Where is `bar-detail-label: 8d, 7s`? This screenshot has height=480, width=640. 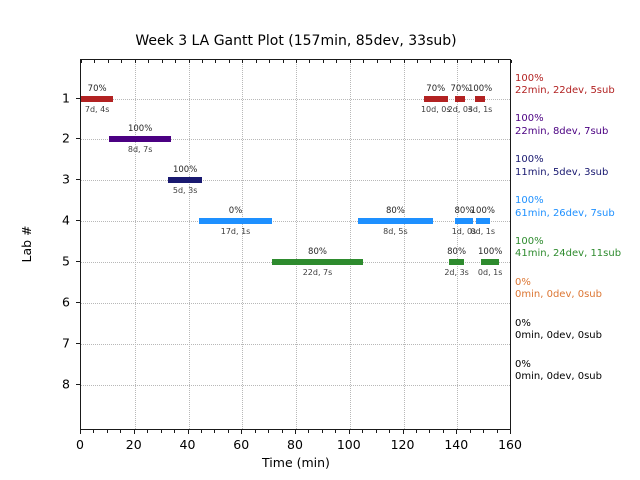
bar-detail-label: 8d, 7s is located at coordinates (140, 150).